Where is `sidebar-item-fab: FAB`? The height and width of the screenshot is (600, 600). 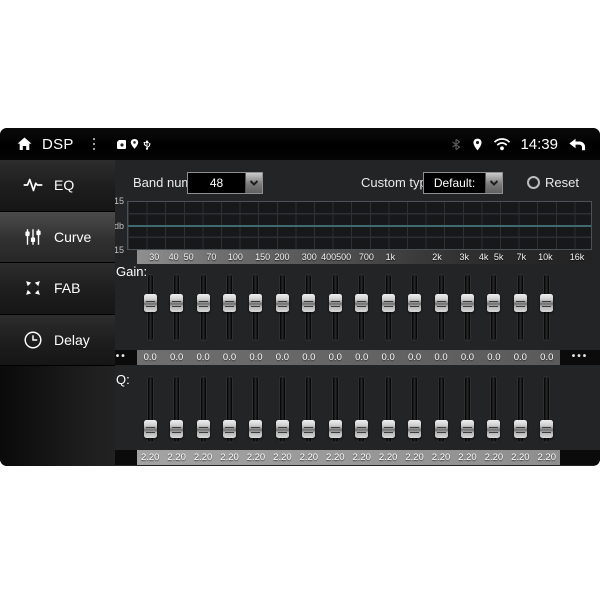 sidebar-item-fab: FAB is located at coordinates (57, 289).